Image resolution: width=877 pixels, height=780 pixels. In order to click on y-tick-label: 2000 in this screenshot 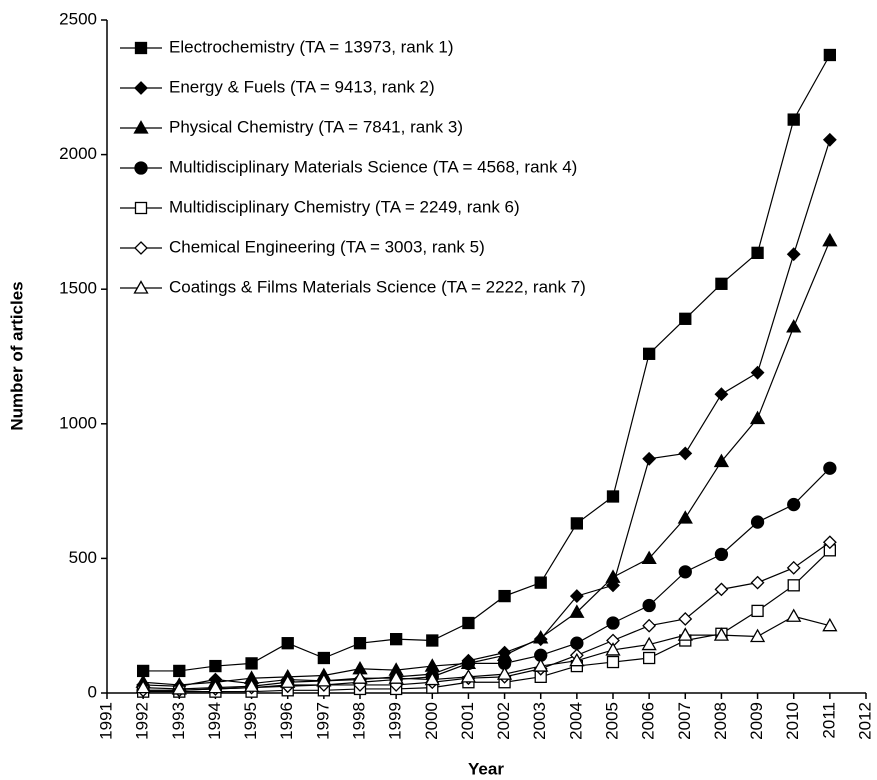, I will do `click(78, 153)`.